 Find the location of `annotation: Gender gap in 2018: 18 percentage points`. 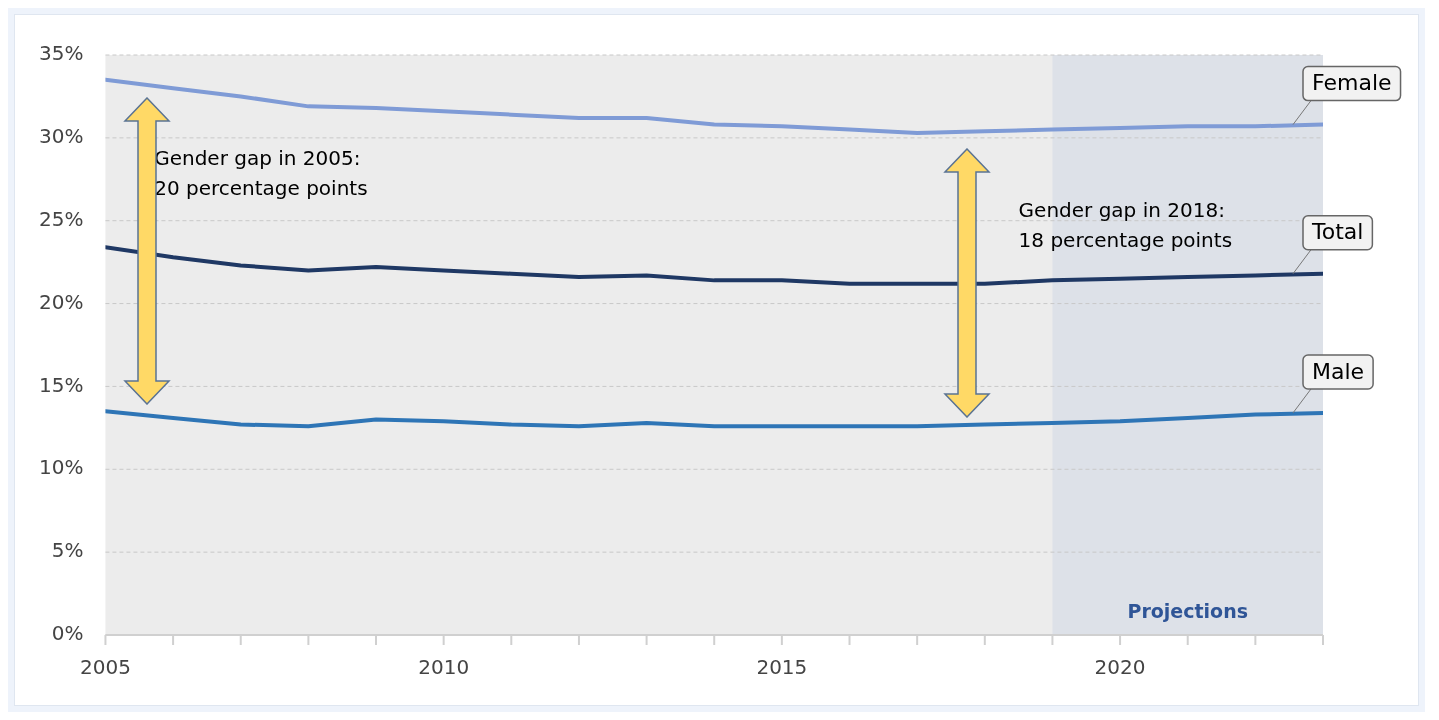

annotation: Gender gap in 2018: 18 percentage points is located at coordinates (1125, 224).